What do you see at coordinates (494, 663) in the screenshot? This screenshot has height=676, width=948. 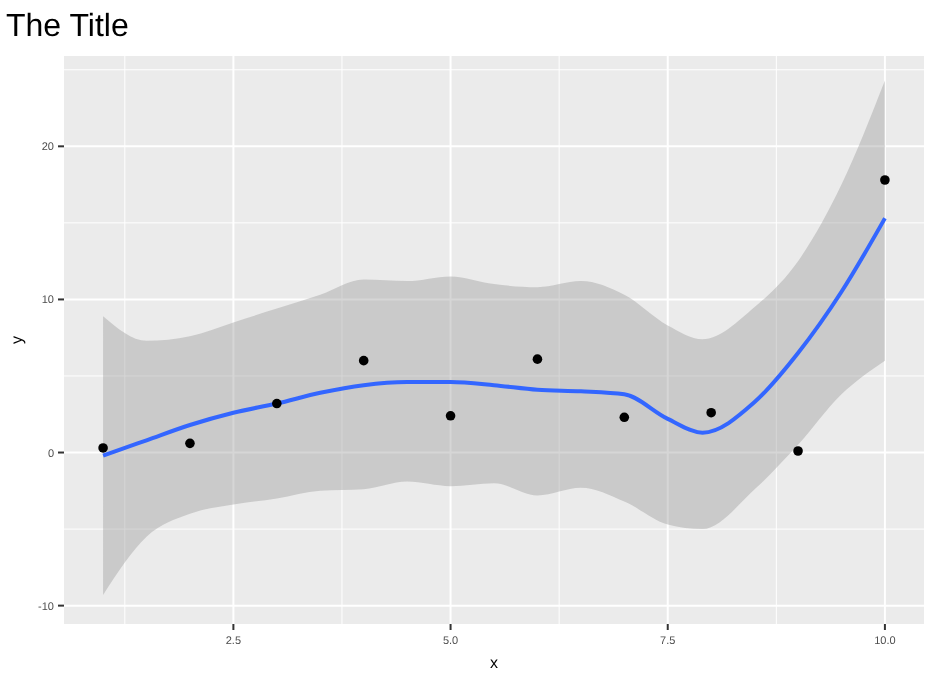 I see `x-axis-title: x` at bounding box center [494, 663].